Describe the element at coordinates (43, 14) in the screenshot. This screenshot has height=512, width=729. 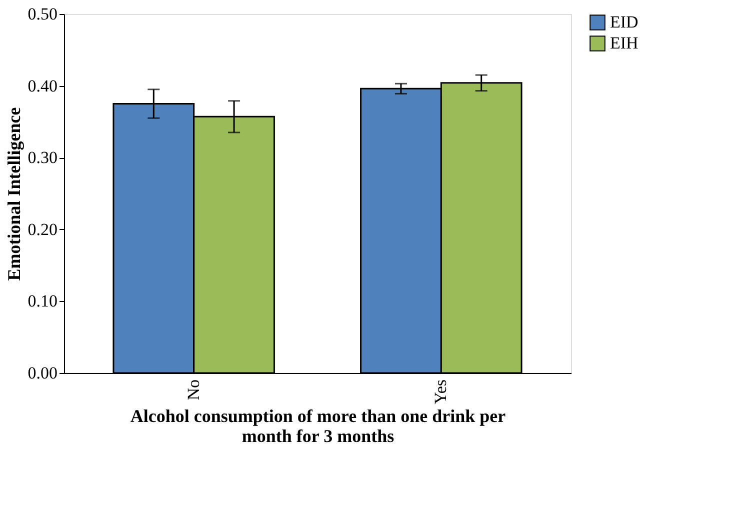
I see `y-tick-label: 0.50` at that location.